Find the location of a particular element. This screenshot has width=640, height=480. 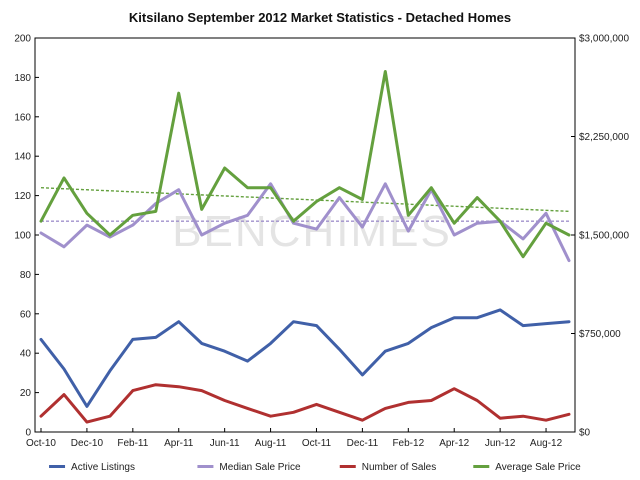

x-tick-label: Apr-12 is located at coordinates (454, 443).